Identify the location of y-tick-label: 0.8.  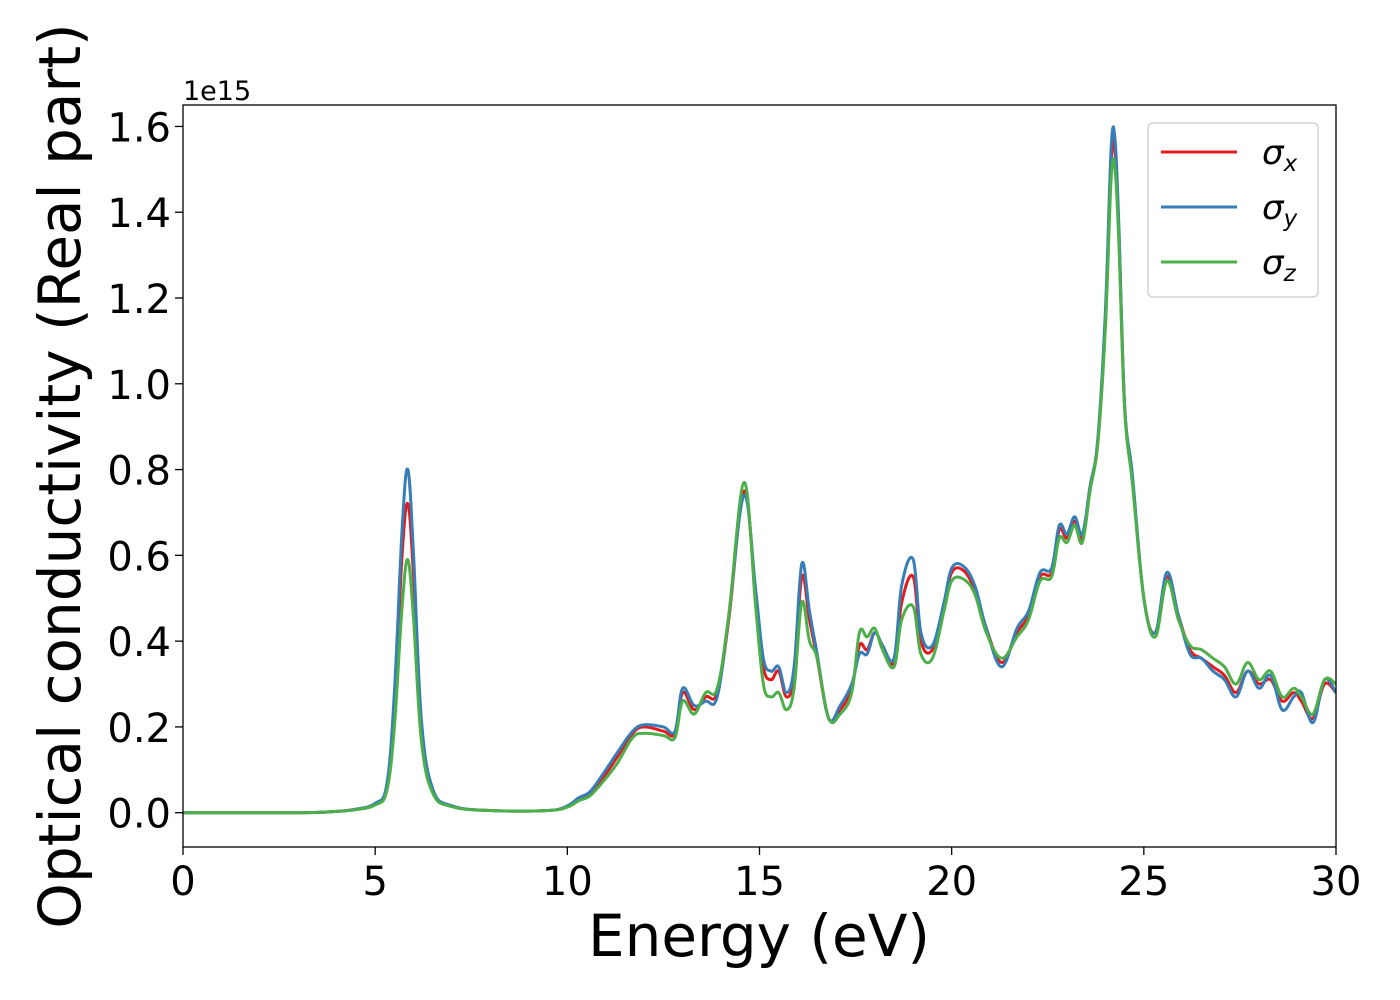
(139, 472).